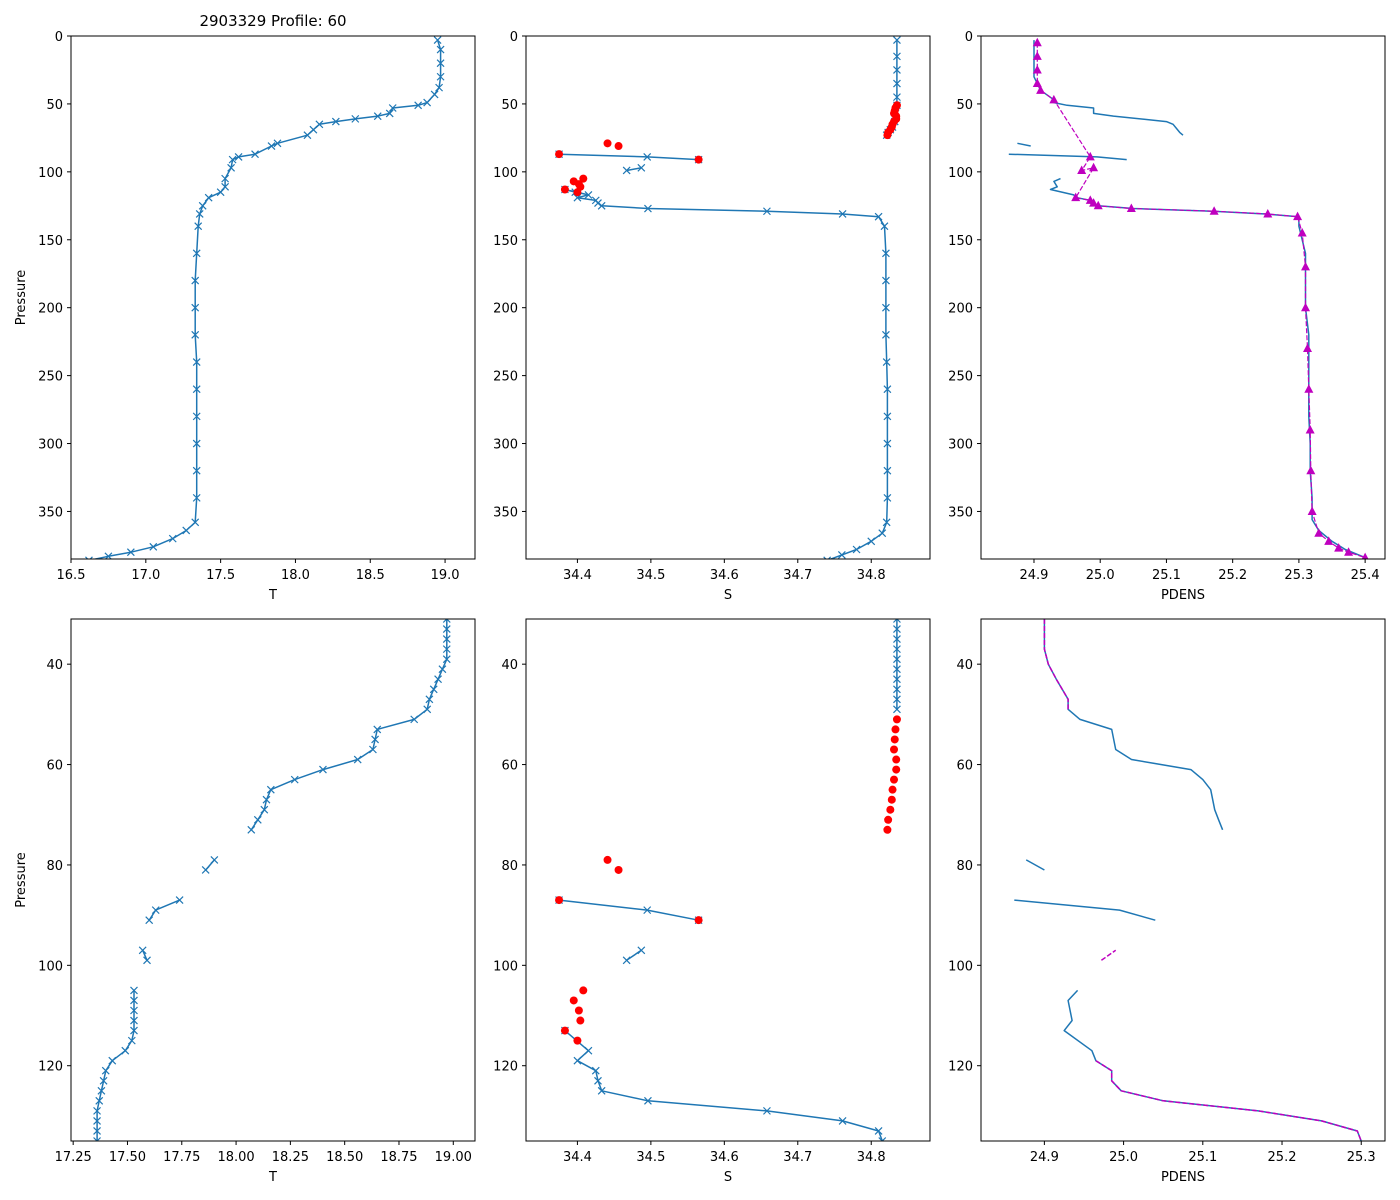  What do you see at coordinates (181, 1157) in the screenshot?
I see `x-tick-label: 17.75` at bounding box center [181, 1157].